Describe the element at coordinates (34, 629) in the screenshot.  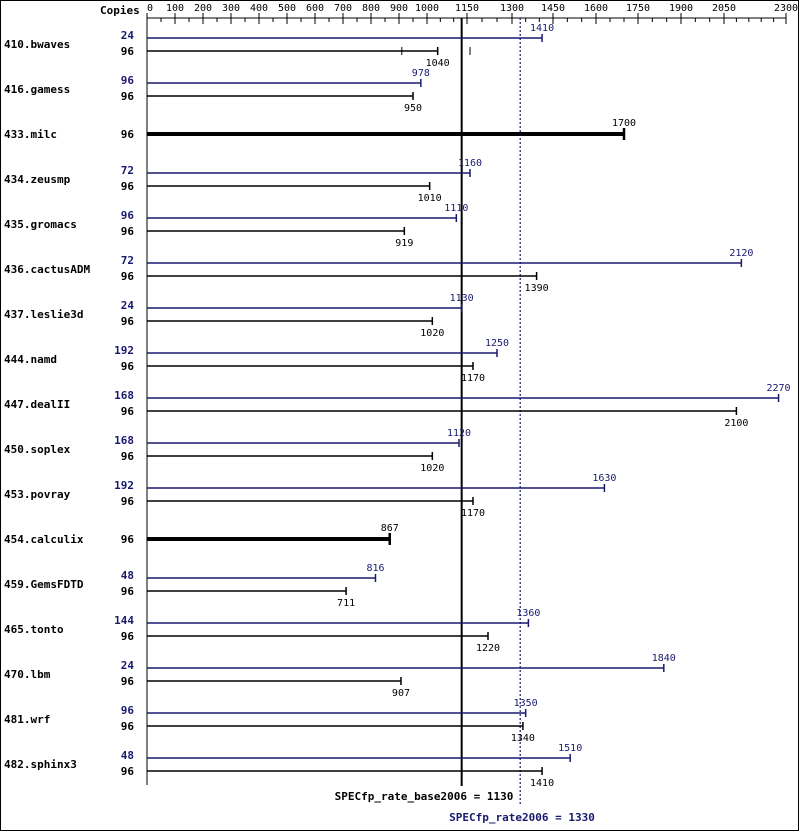
I see `benchmark-label: 465.tonto` at that location.